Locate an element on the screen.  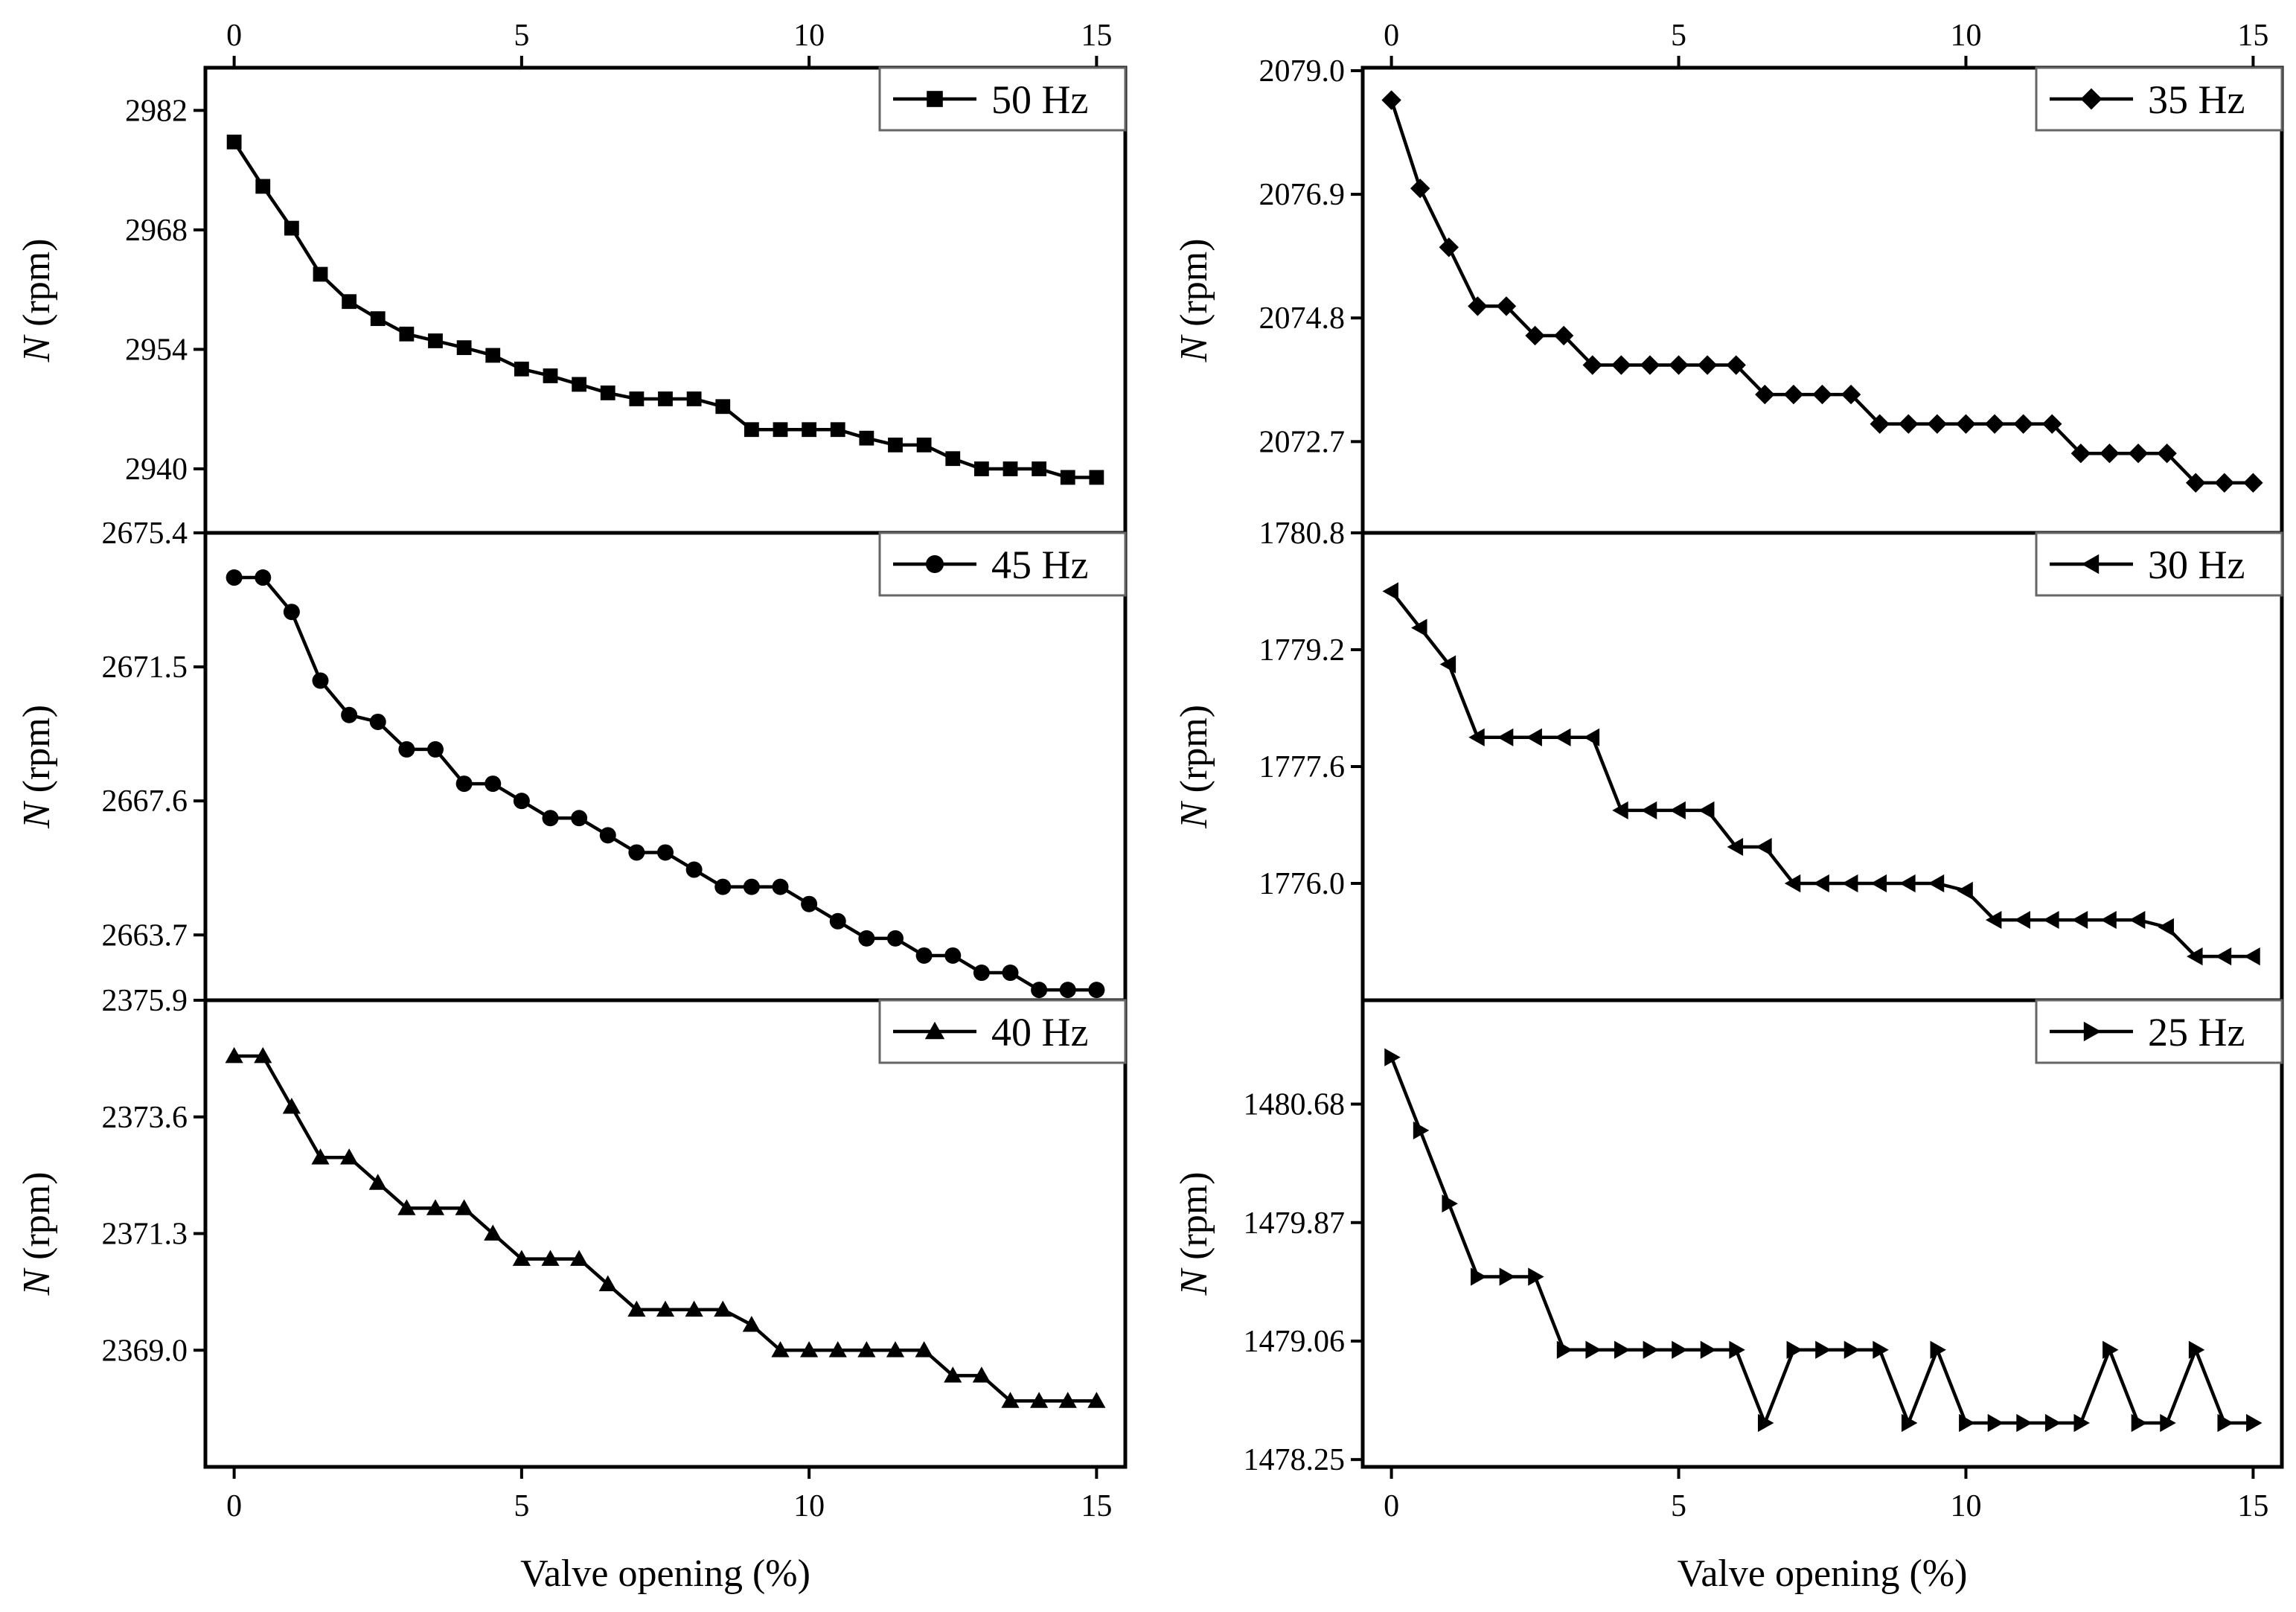
x-tick-label-top: 15 is located at coordinates (1096, 36).